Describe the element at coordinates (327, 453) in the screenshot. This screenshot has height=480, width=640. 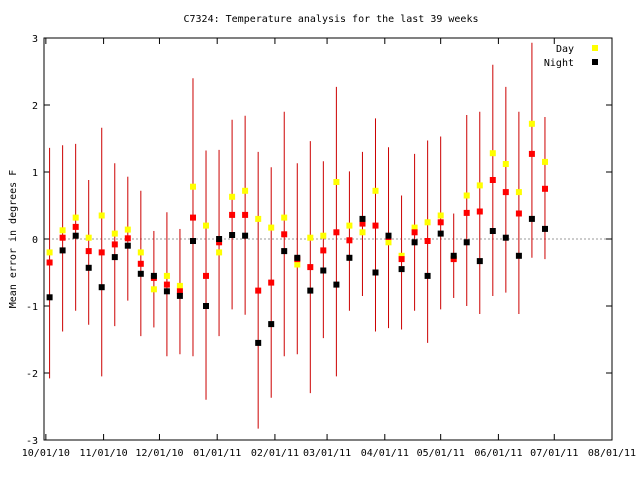
I see `x-tick-label: 03/01/11` at that location.